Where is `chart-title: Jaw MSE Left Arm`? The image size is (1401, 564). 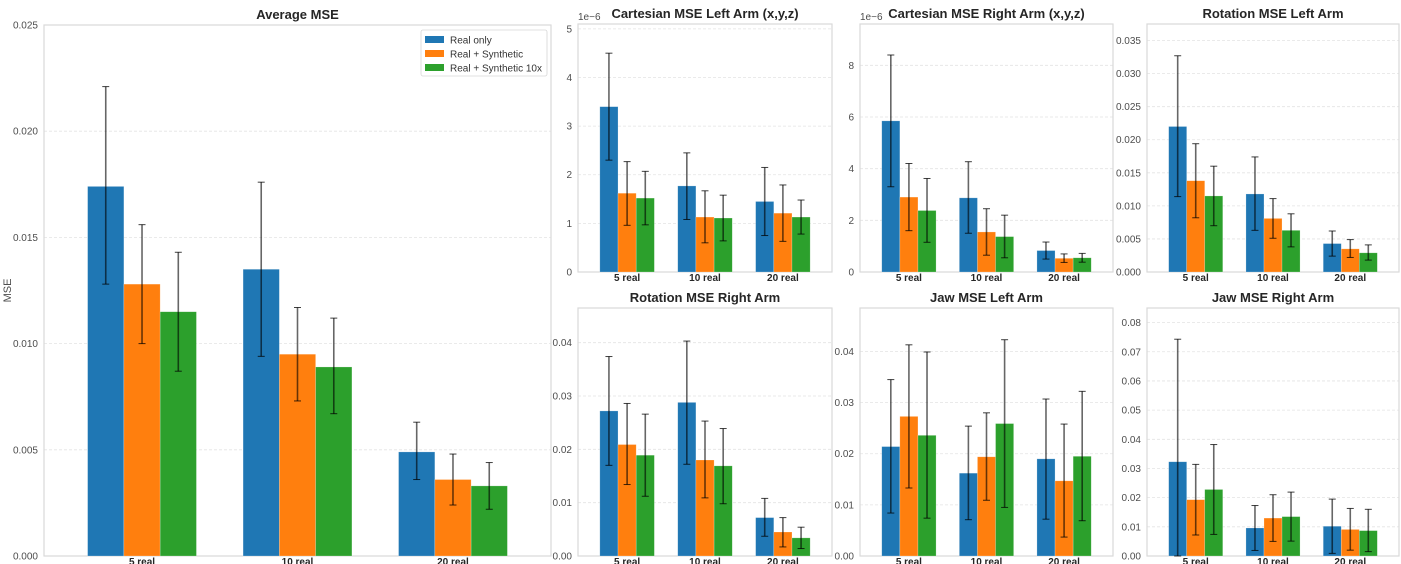
chart-title: Jaw MSE Left Arm is located at coordinates (986, 297).